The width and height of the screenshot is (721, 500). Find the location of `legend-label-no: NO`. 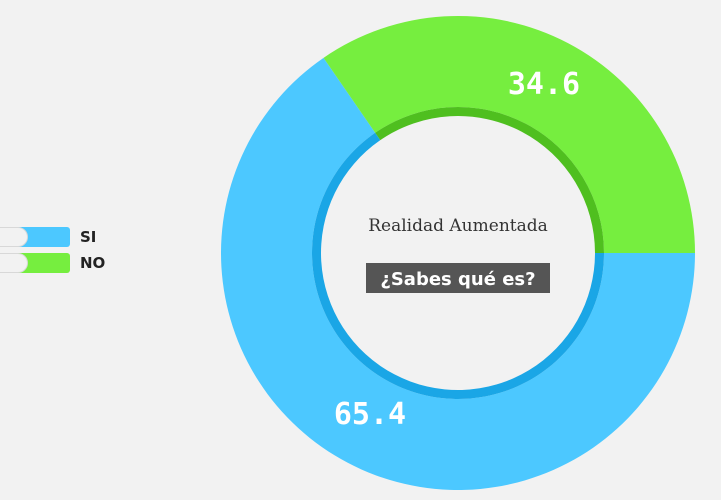

legend-label-no: NO is located at coordinates (93, 263).